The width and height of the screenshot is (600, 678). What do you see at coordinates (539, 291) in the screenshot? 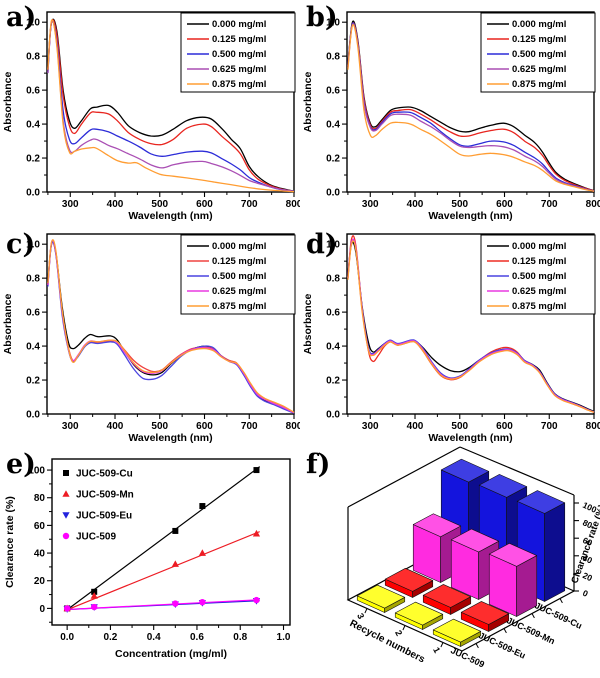
I see `svg-text: 0.625 mg/ml` at bounding box center [539, 291].